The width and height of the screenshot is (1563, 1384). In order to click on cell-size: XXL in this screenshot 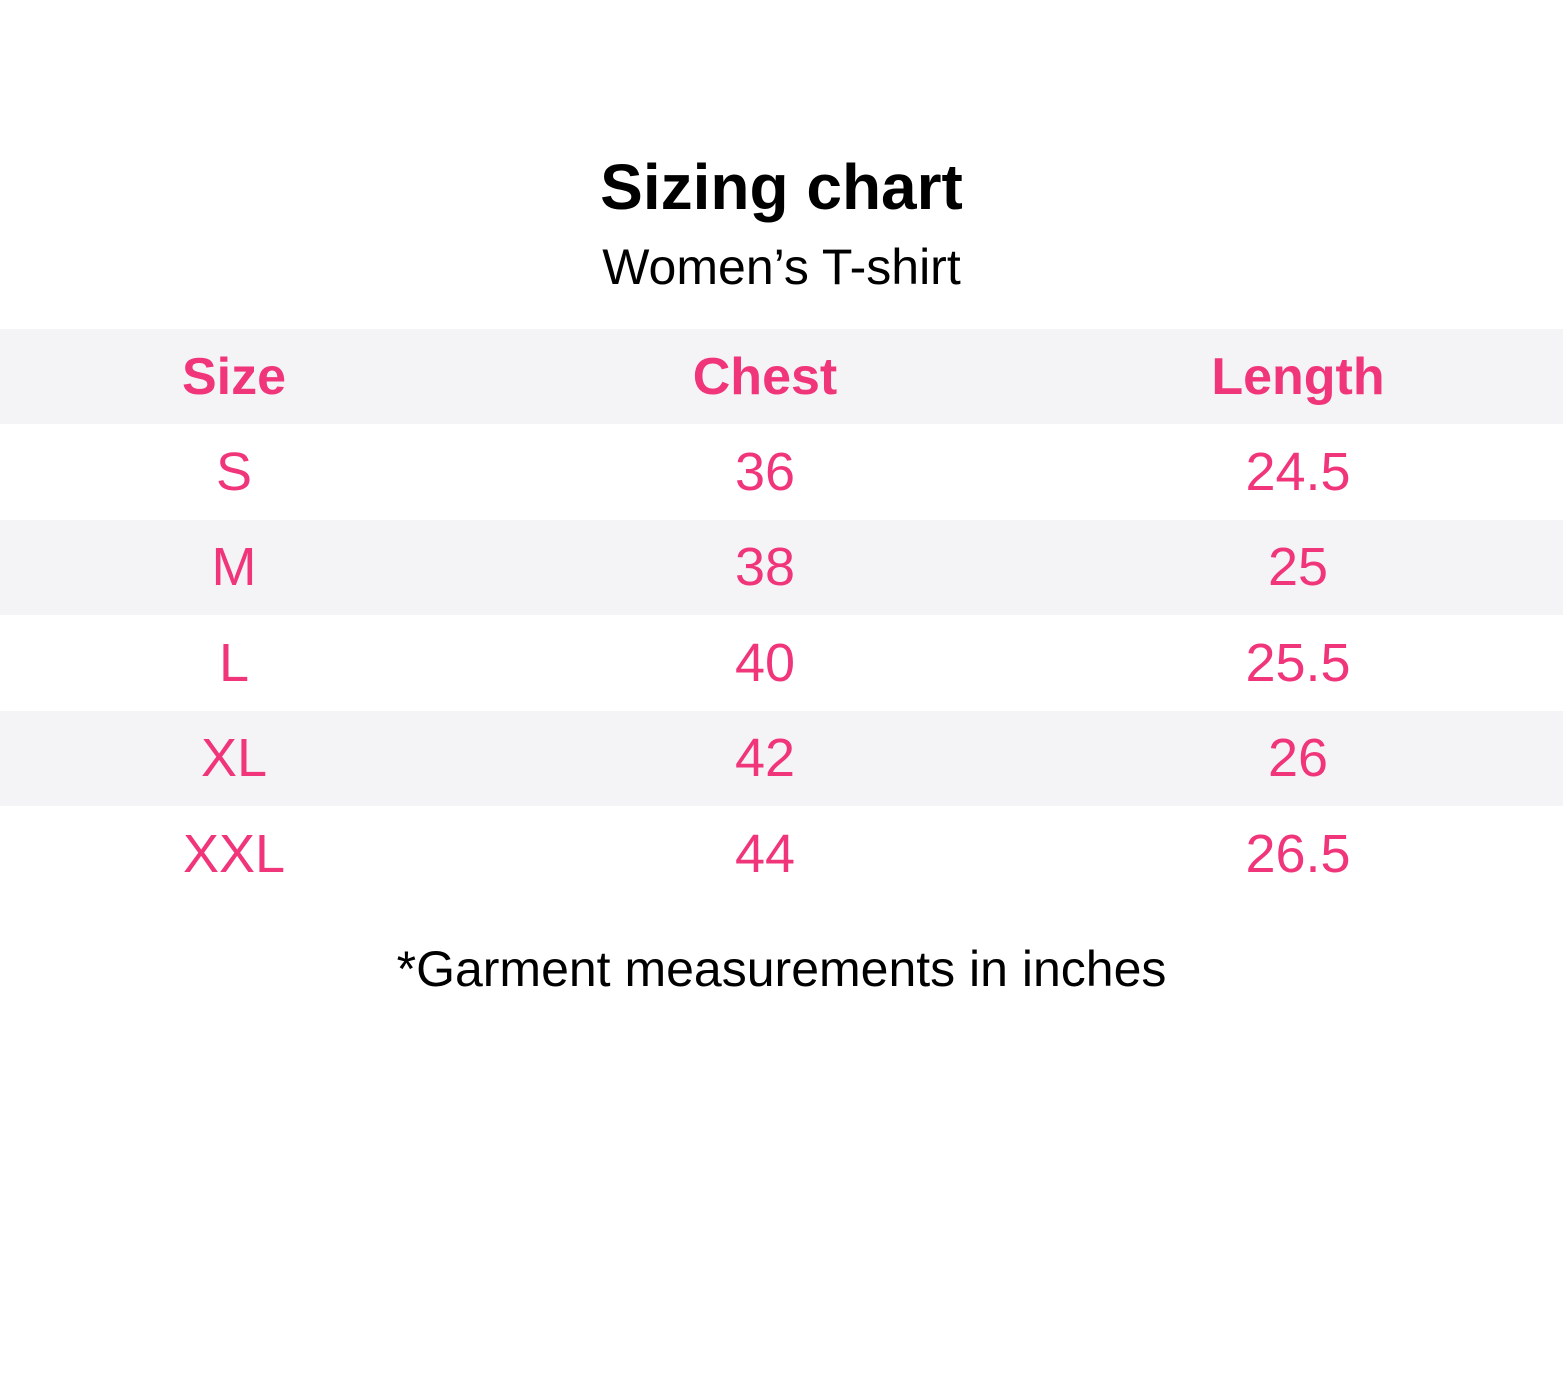, I will do `click(234, 853)`.